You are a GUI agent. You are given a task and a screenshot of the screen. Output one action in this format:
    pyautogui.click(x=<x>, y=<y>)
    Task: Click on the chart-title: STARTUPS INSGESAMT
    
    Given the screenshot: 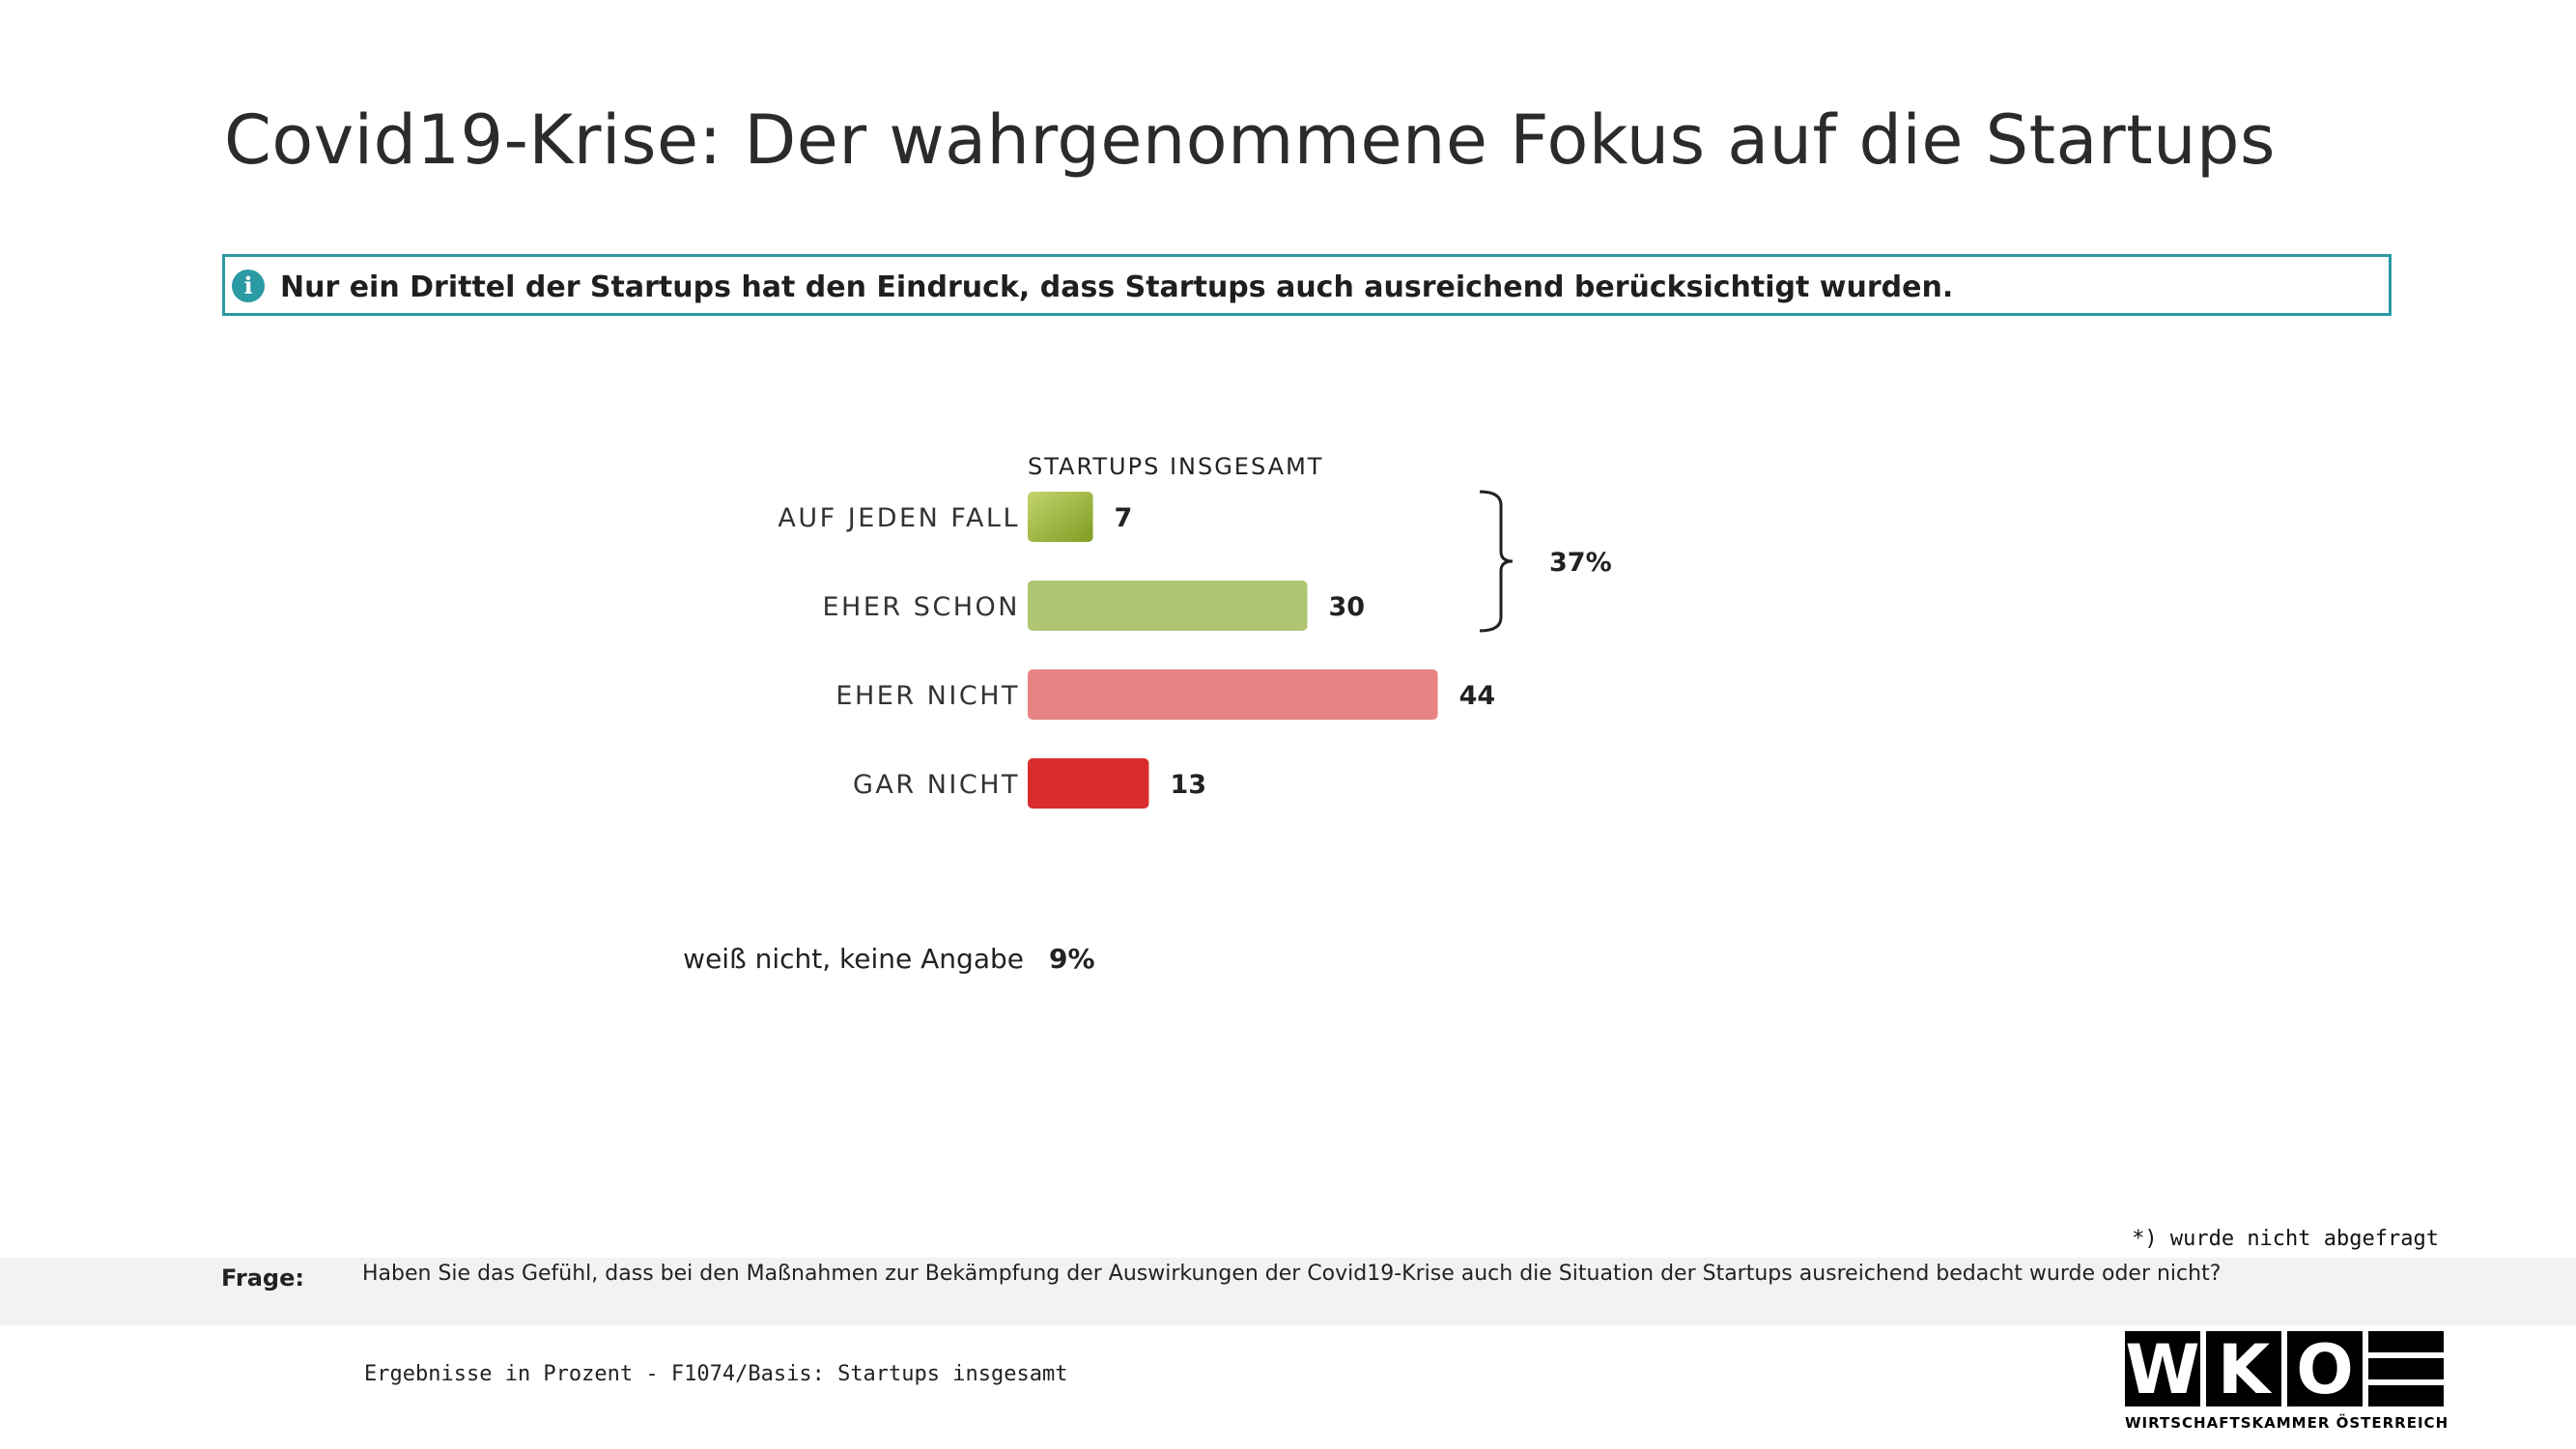 What is the action you would take?
    pyautogui.click(x=1175, y=466)
    